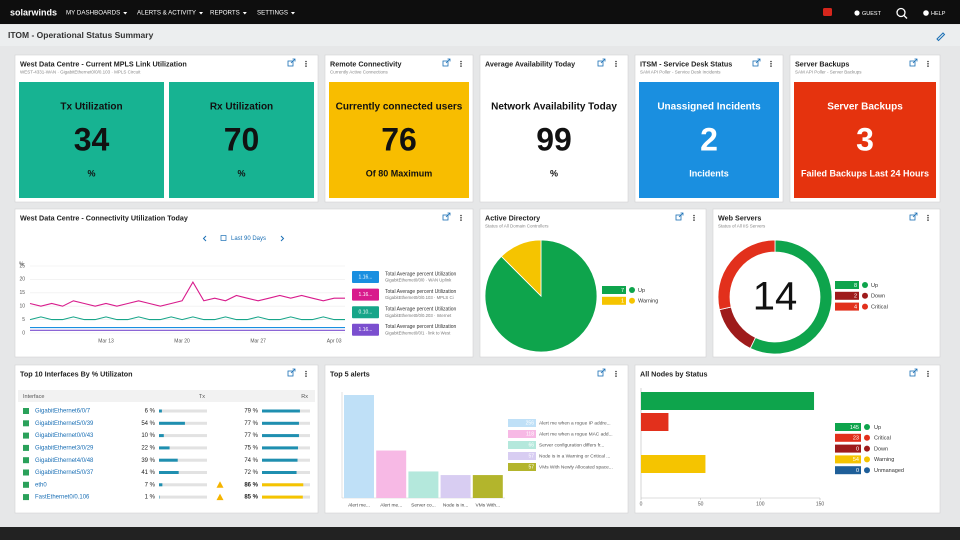 This screenshot has height=540, width=960. What do you see at coordinates (531, 446) in the screenshot?
I see `legend-value: 66` at bounding box center [531, 446].